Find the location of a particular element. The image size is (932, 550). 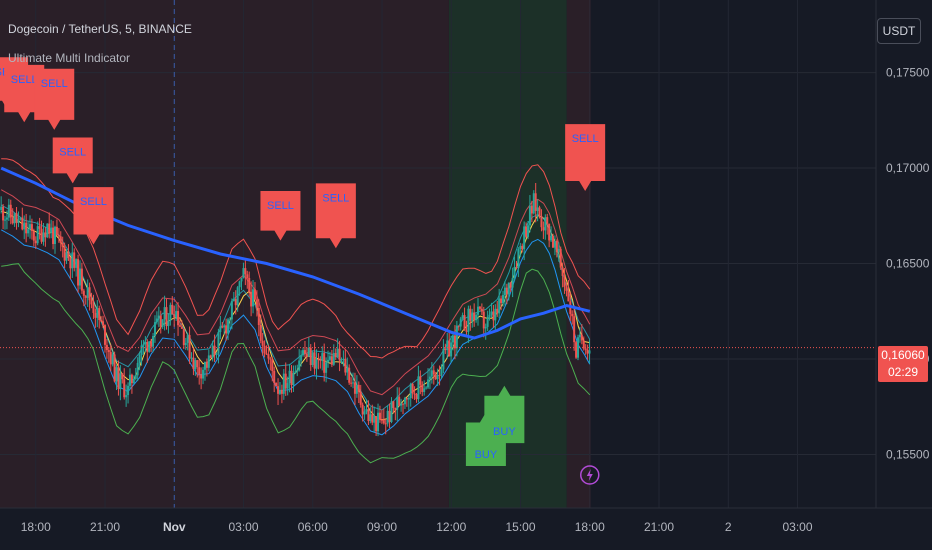

symbol-title: Dogecoin / TetherUS, 5, BINANCE is located at coordinates (100, 29).